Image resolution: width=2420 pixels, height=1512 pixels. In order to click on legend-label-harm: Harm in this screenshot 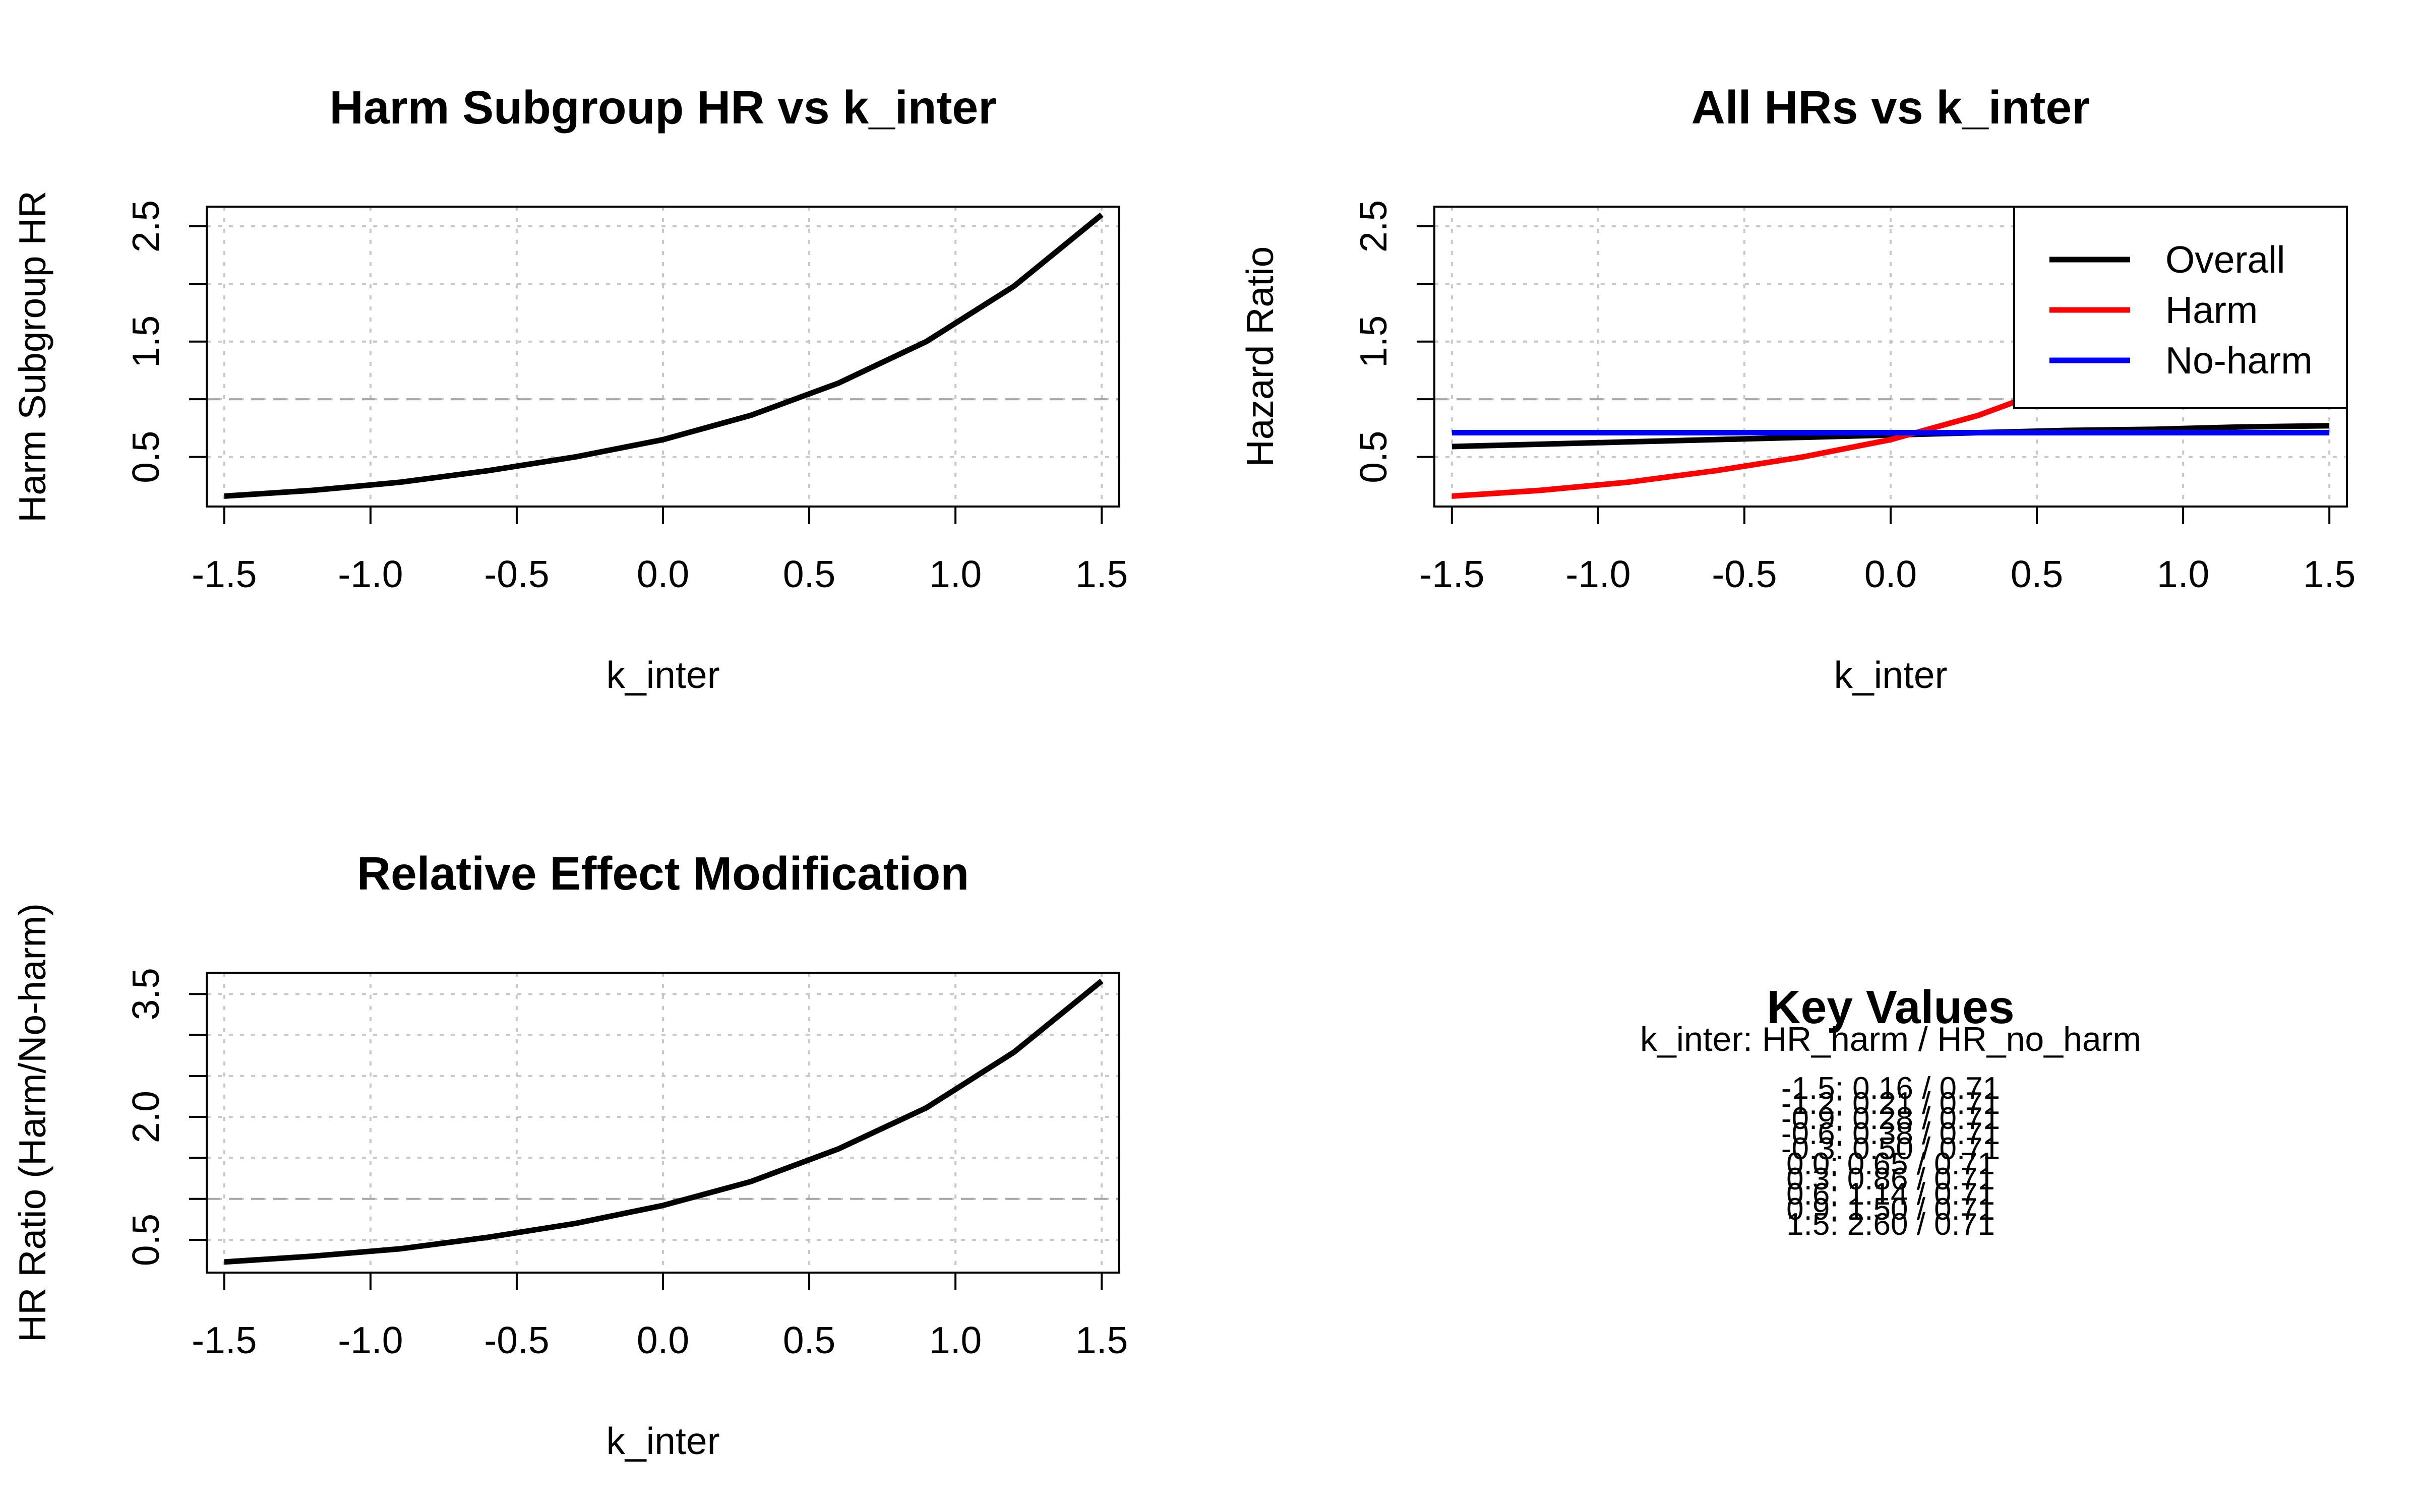, I will do `click(2211, 310)`.